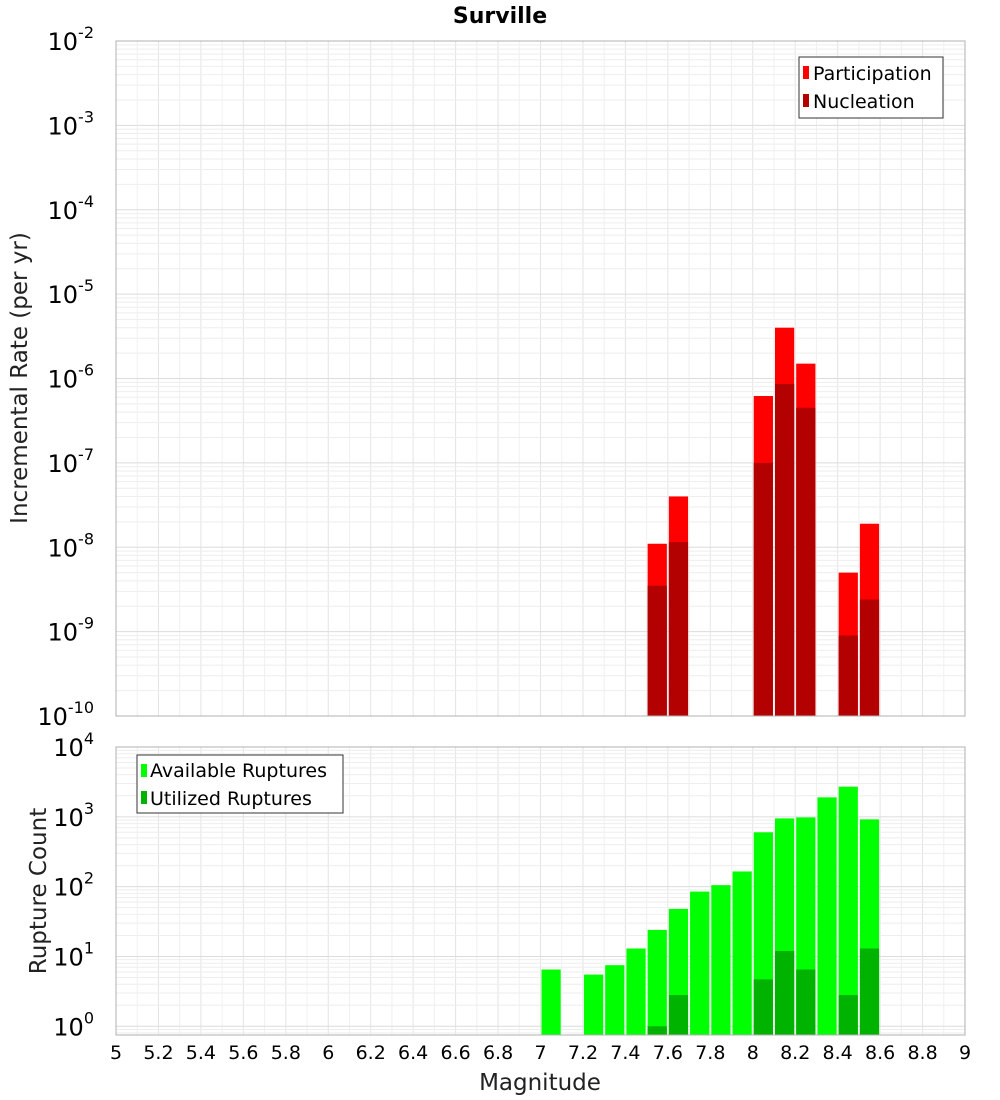 The height and width of the screenshot is (1100, 1000). I want to click on count-bars, so click(710, 910).